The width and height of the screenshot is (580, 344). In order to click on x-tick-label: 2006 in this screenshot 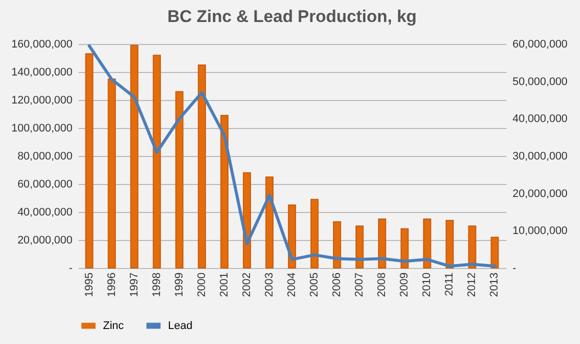, I will do `click(337, 284)`.